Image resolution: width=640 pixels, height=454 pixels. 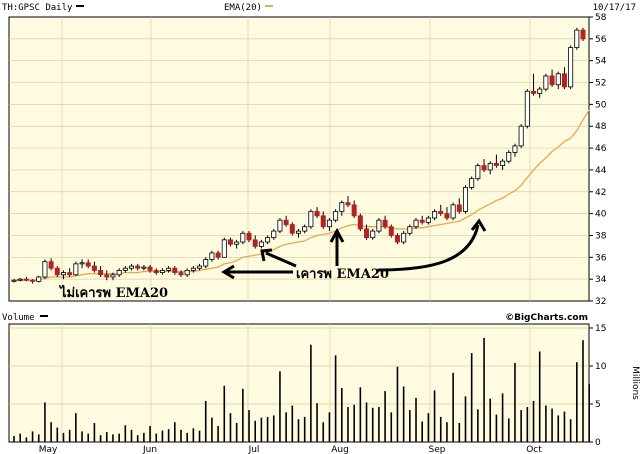 What do you see at coordinates (149, 449) in the screenshot?
I see `month-label: Jun` at bounding box center [149, 449].